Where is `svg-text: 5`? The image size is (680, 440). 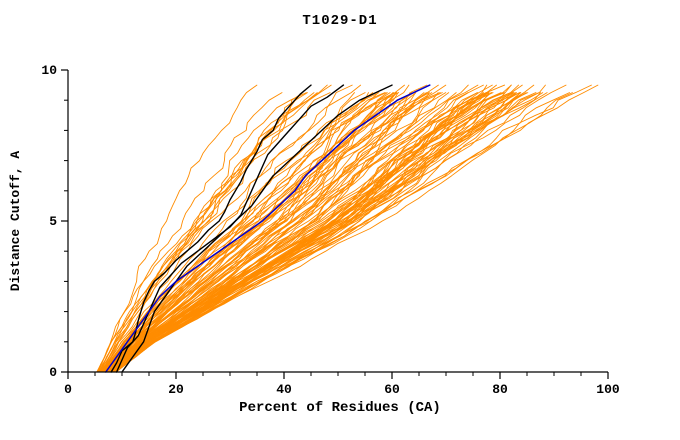
svg-text: 5 is located at coordinates (53, 221).